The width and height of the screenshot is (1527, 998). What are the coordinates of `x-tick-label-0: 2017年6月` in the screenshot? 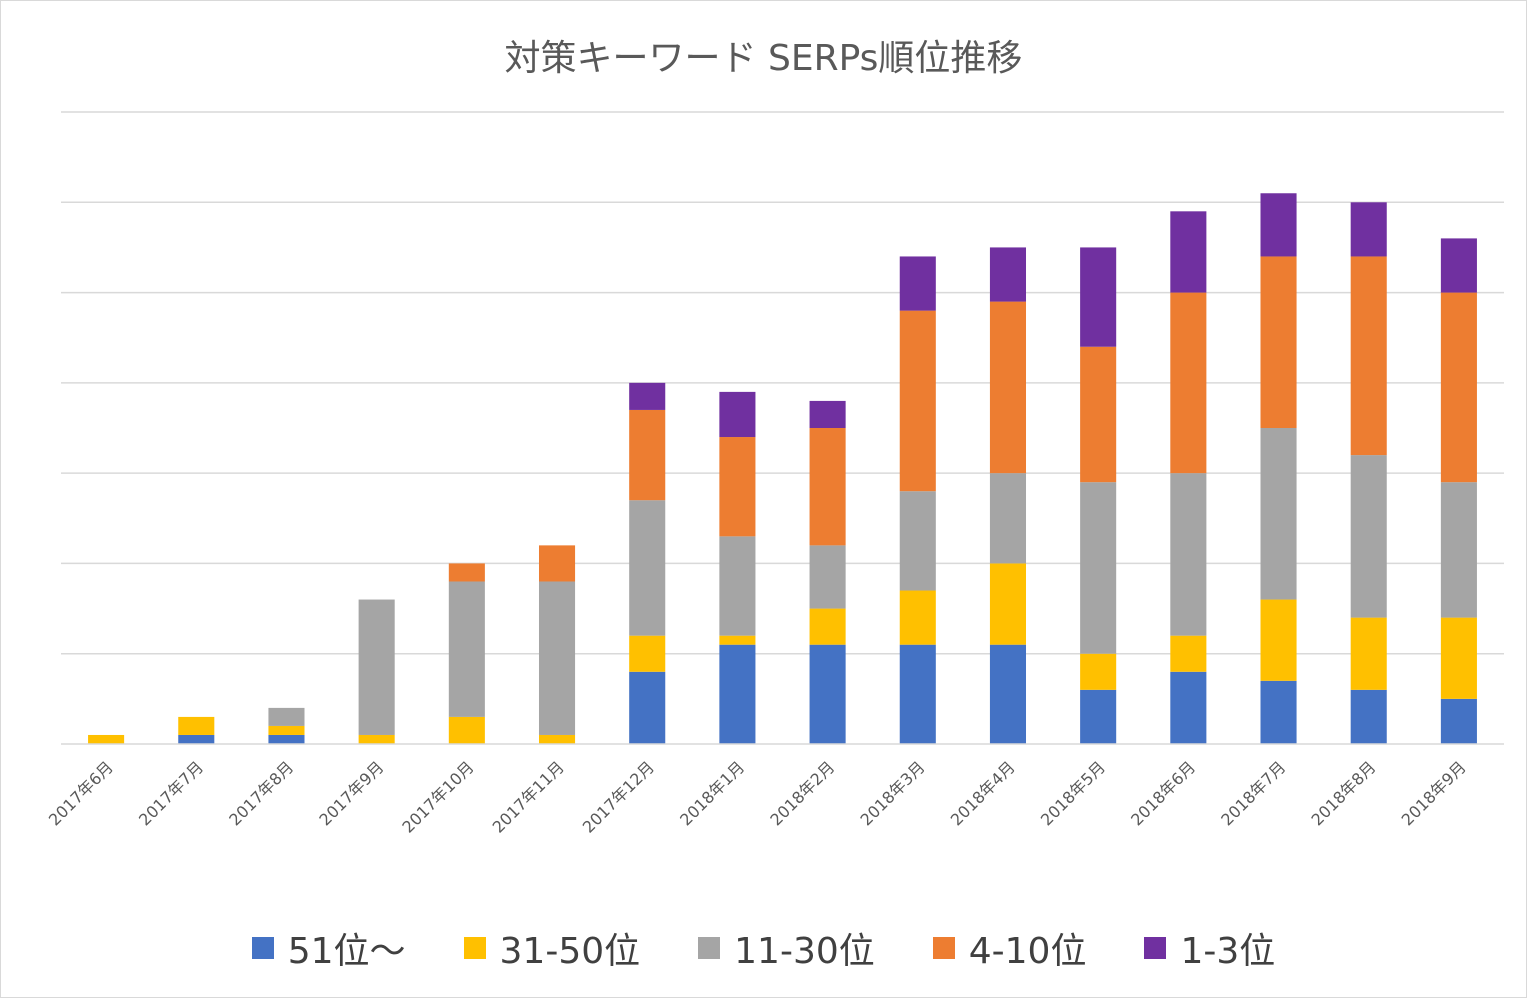 It's located at (81, 793).